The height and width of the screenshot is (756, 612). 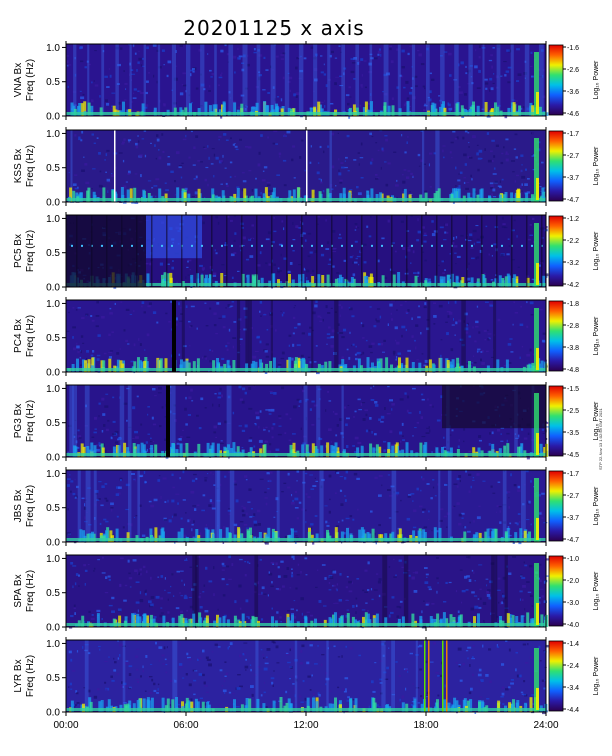 What do you see at coordinates (18, 251) in the screenshot?
I see `station-label: PC5 Bx` at bounding box center [18, 251].